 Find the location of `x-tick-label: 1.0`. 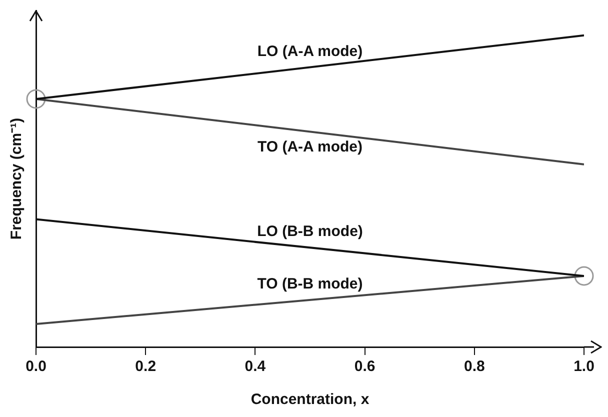

x-tick-label: 1.0 is located at coordinates (584, 367).